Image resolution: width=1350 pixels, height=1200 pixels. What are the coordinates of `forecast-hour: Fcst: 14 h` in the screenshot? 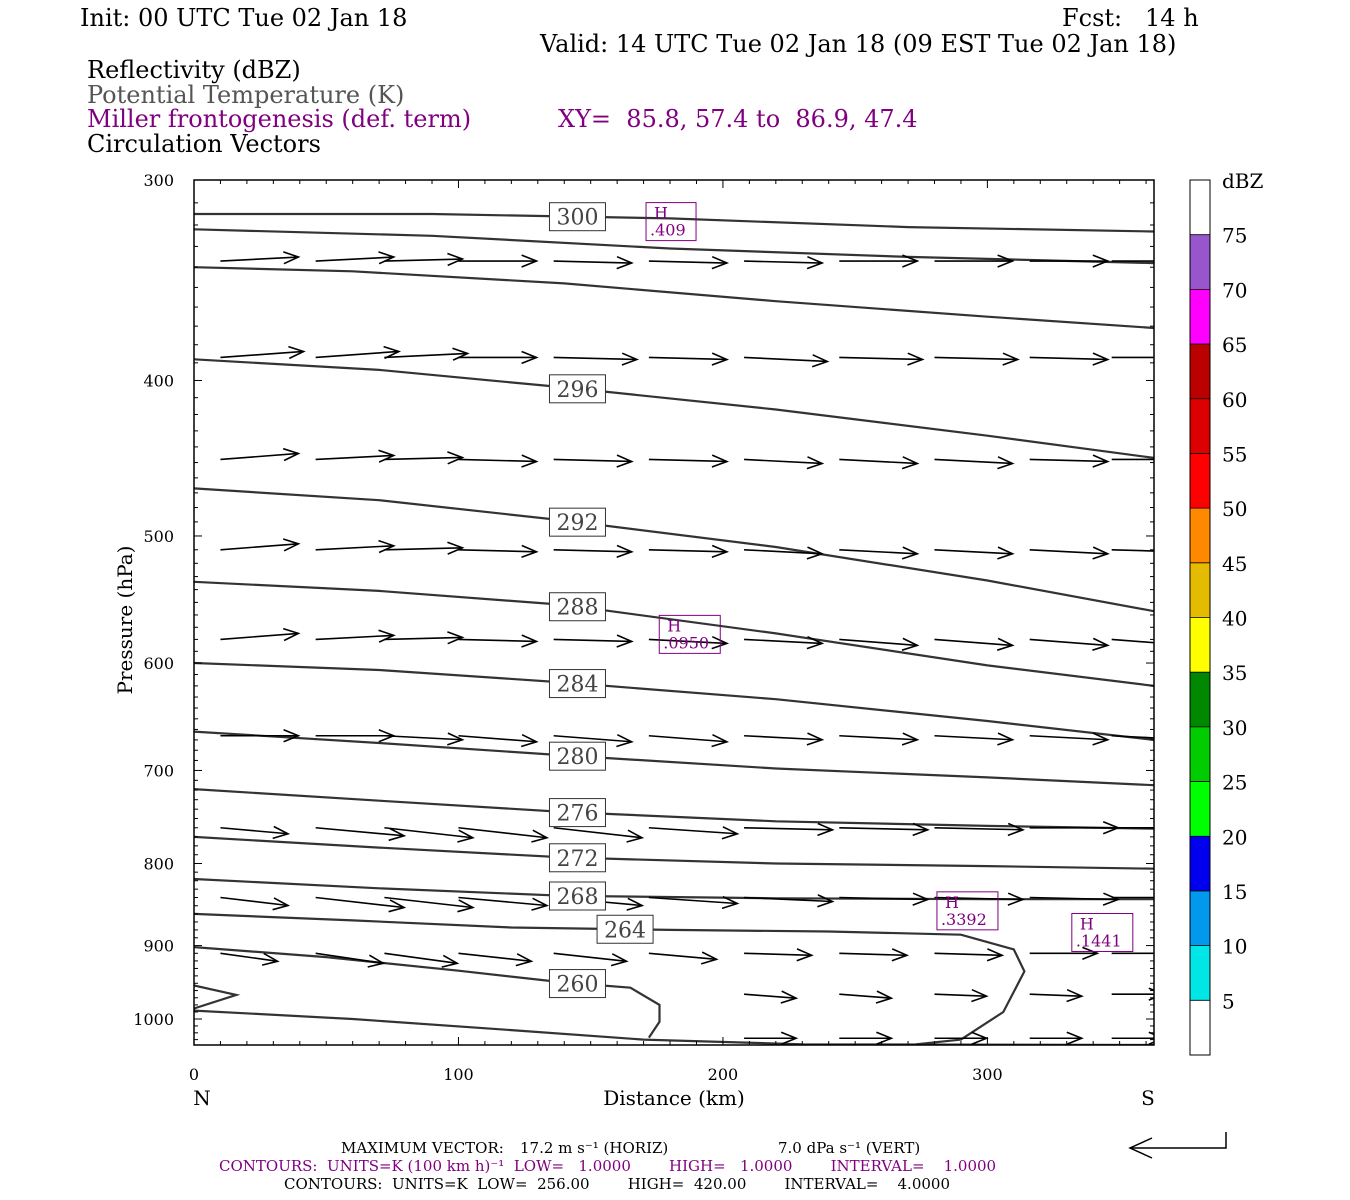 It's located at (1130, 18).